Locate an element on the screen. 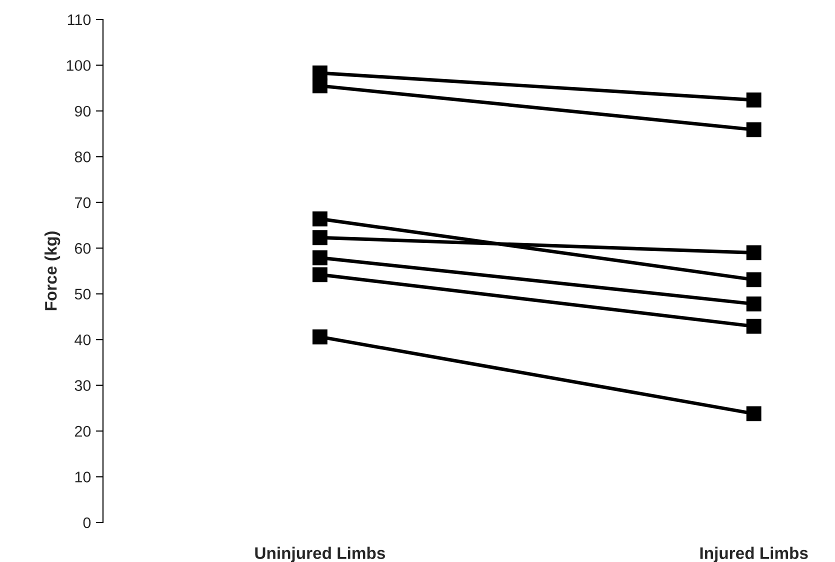  x-tick-label: Uninjured Limbs is located at coordinates (320, 554).